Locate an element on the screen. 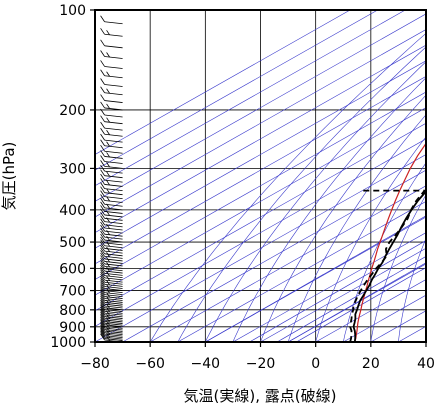 The width and height of the screenshot is (436, 411). y-tick-label: 800 is located at coordinates (72, 311).